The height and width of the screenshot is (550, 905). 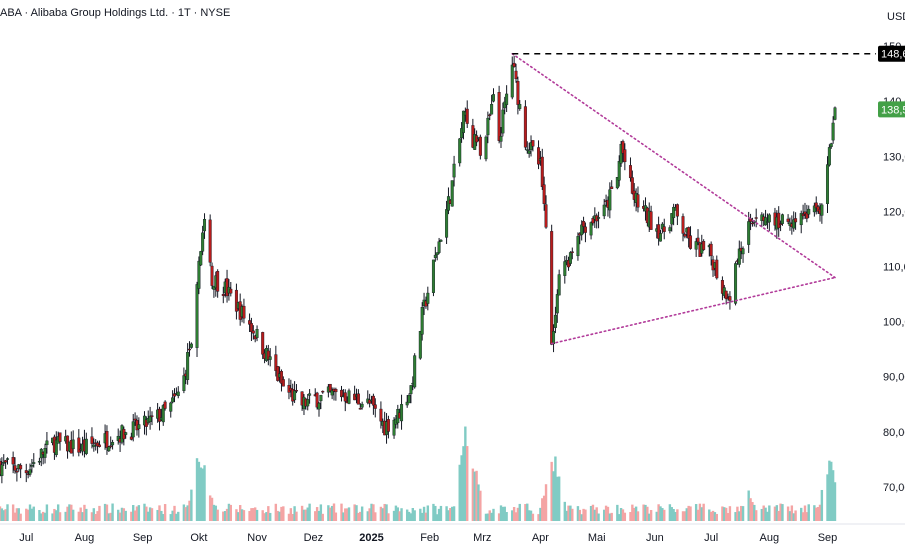 What do you see at coordinates (891, 109) in the screenshot?
I see `last-price-tag` at bounding box center [891, 109].